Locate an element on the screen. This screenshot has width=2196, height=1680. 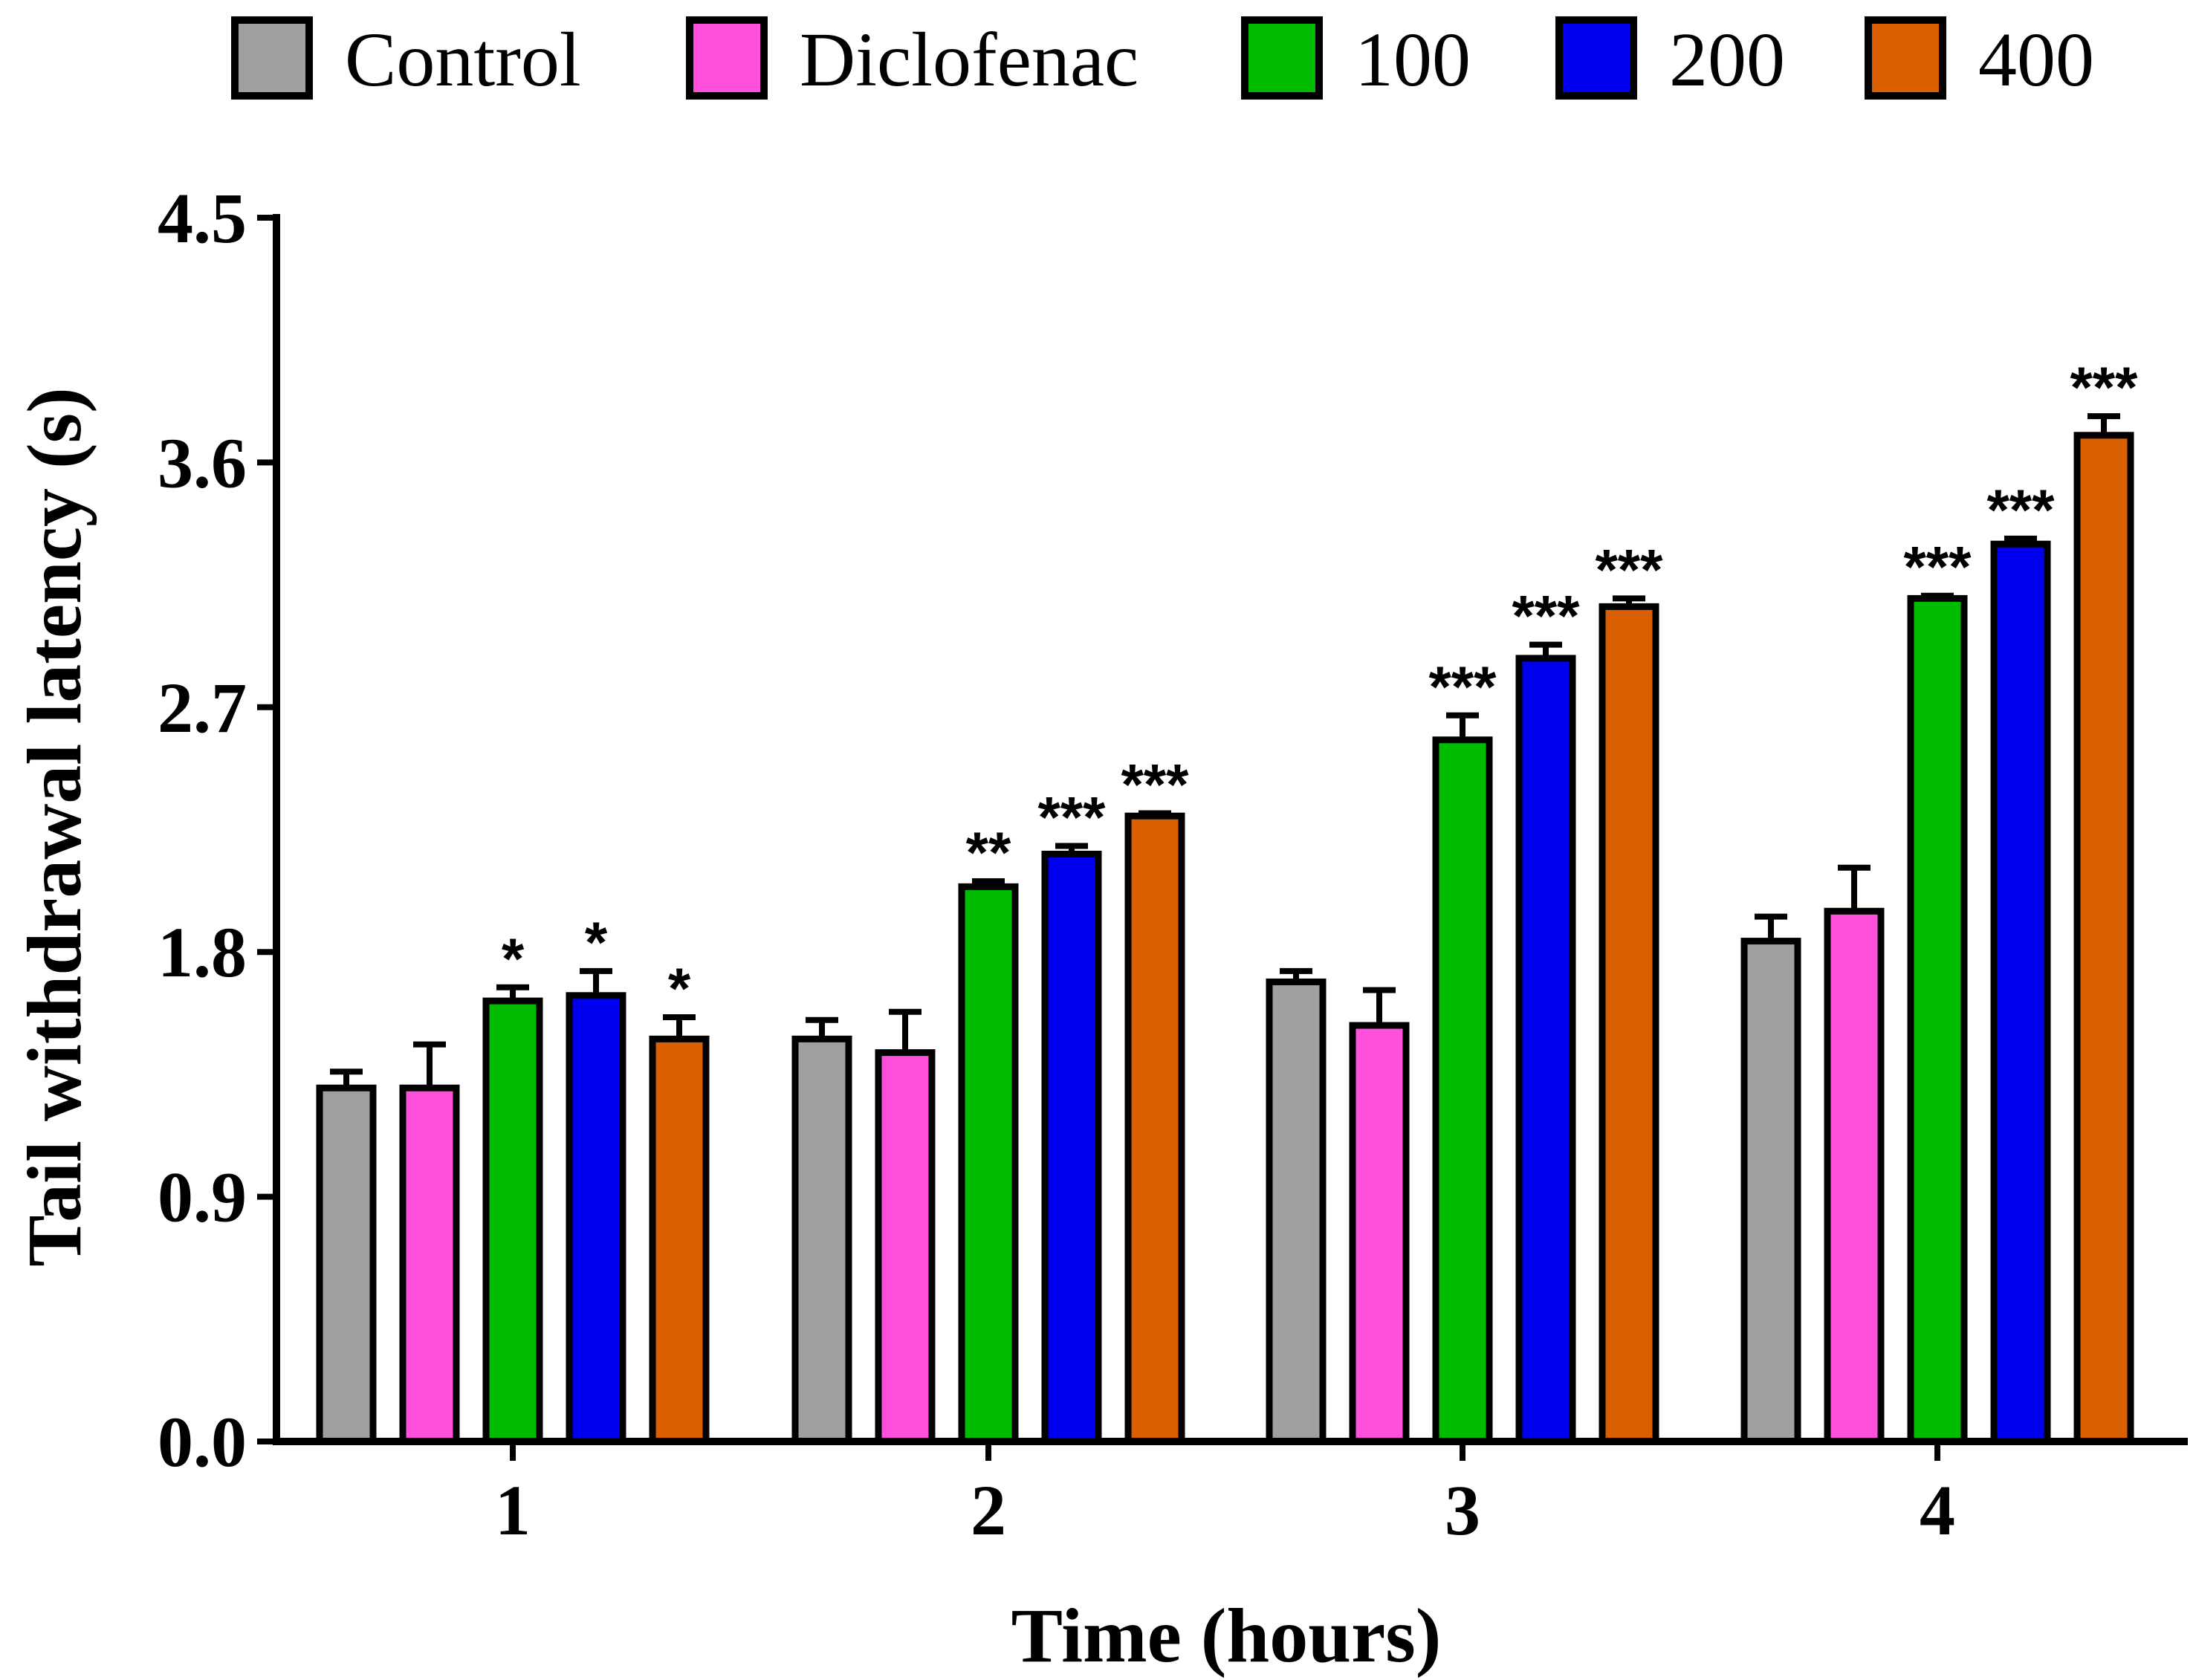
x-tick-label: 1 is located at coordinates (513, 1510).